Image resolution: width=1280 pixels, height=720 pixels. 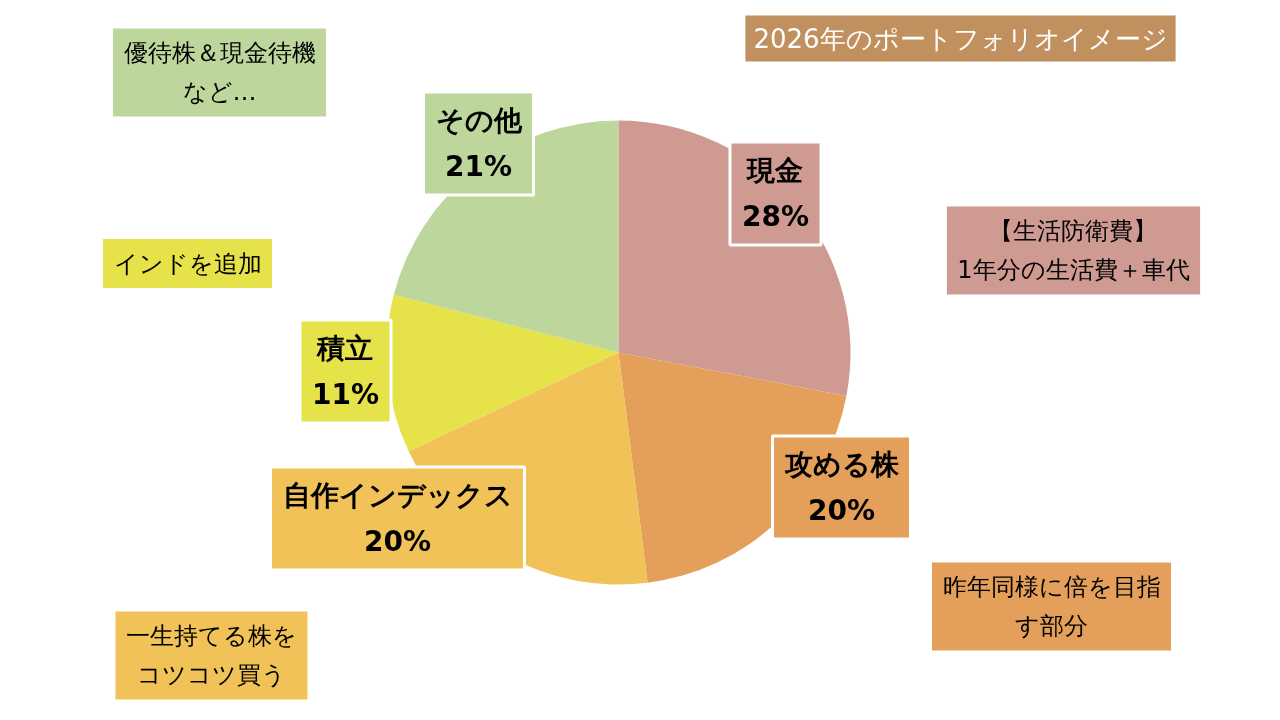 I want to click on text: 一生持てる株をコツコツ買う, so click(x=211, y=655).